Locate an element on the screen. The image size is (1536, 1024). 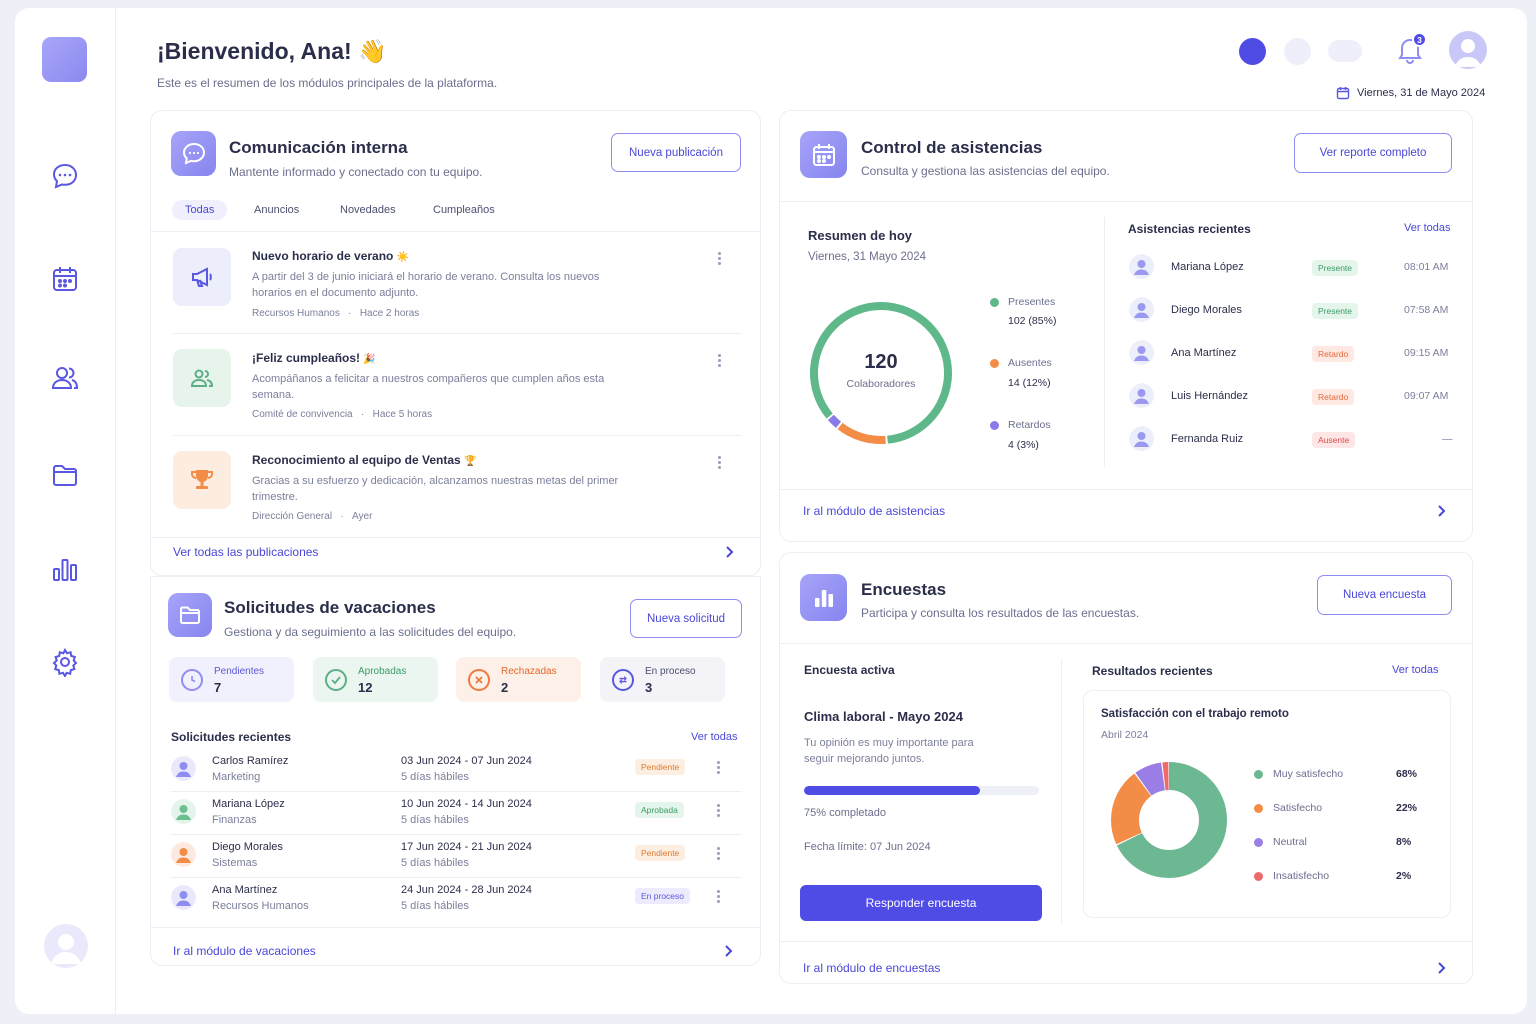
megaphone-icon is located at coordinates (202, 277).